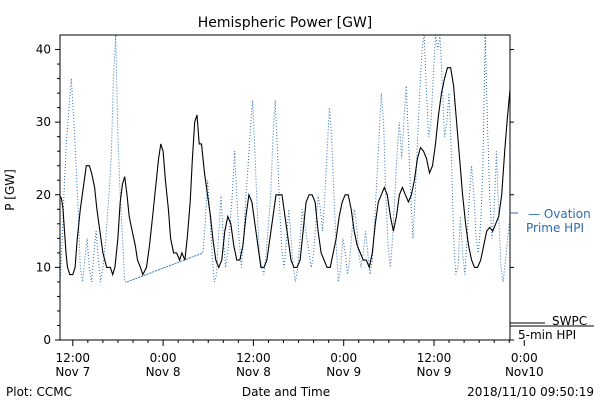  What do you see at coordinates (10, 190) in the screenshot?
I see `y-axis-label: P [GW]` at bounding box center [10, 190].